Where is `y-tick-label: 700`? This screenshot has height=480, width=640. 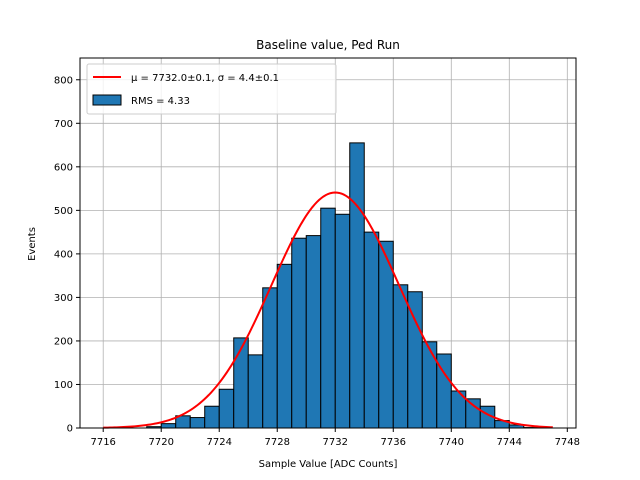 y-tick-label: 700 is located at coordinates (63, 124).